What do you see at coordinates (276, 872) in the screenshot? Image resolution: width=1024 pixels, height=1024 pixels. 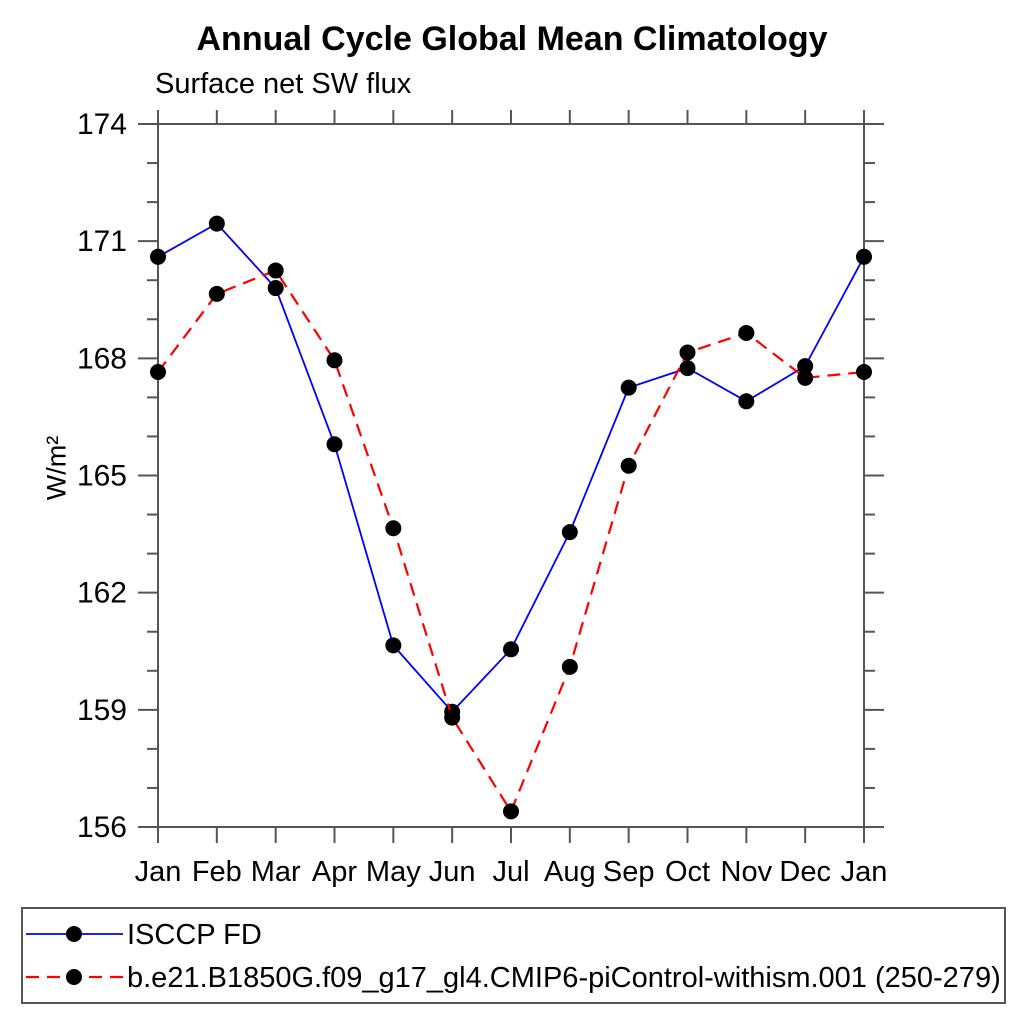 I see `x-tick-label: Mar` at bounding box center [276, 872].